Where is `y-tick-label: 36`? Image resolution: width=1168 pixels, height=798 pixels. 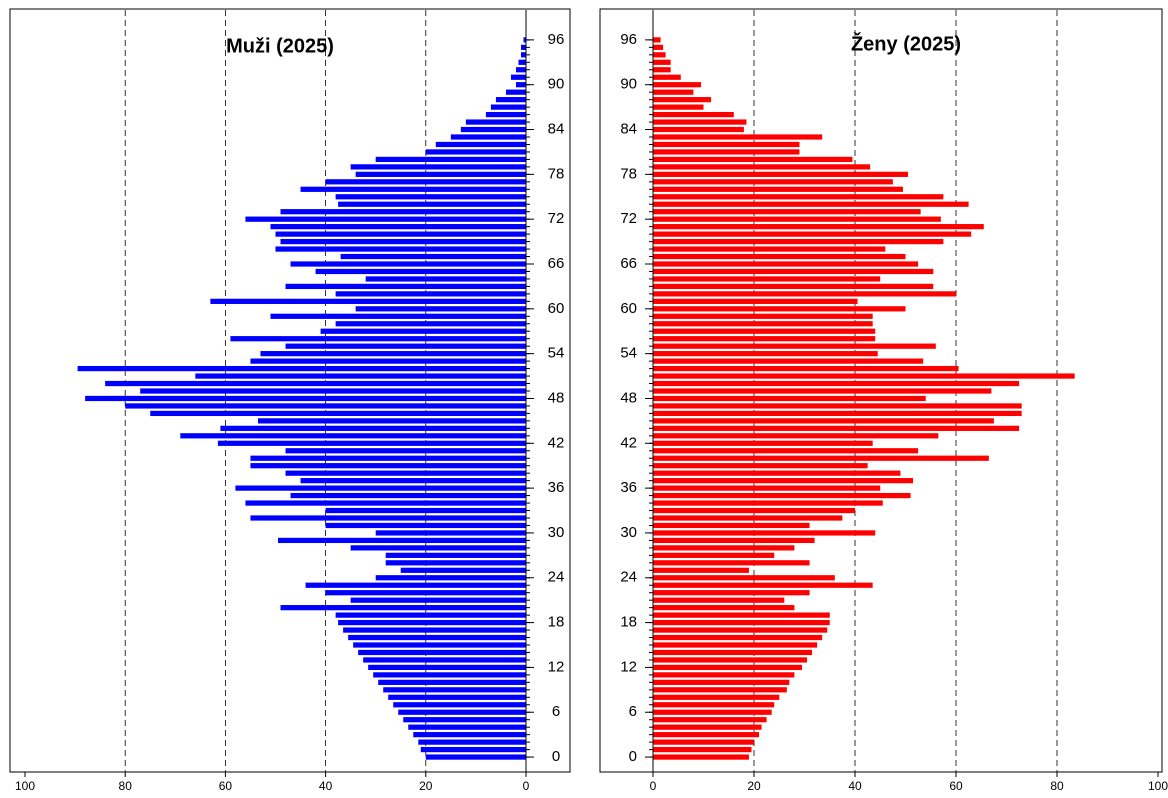
y-tick-label: 36 is located at coordinates (556, 487).